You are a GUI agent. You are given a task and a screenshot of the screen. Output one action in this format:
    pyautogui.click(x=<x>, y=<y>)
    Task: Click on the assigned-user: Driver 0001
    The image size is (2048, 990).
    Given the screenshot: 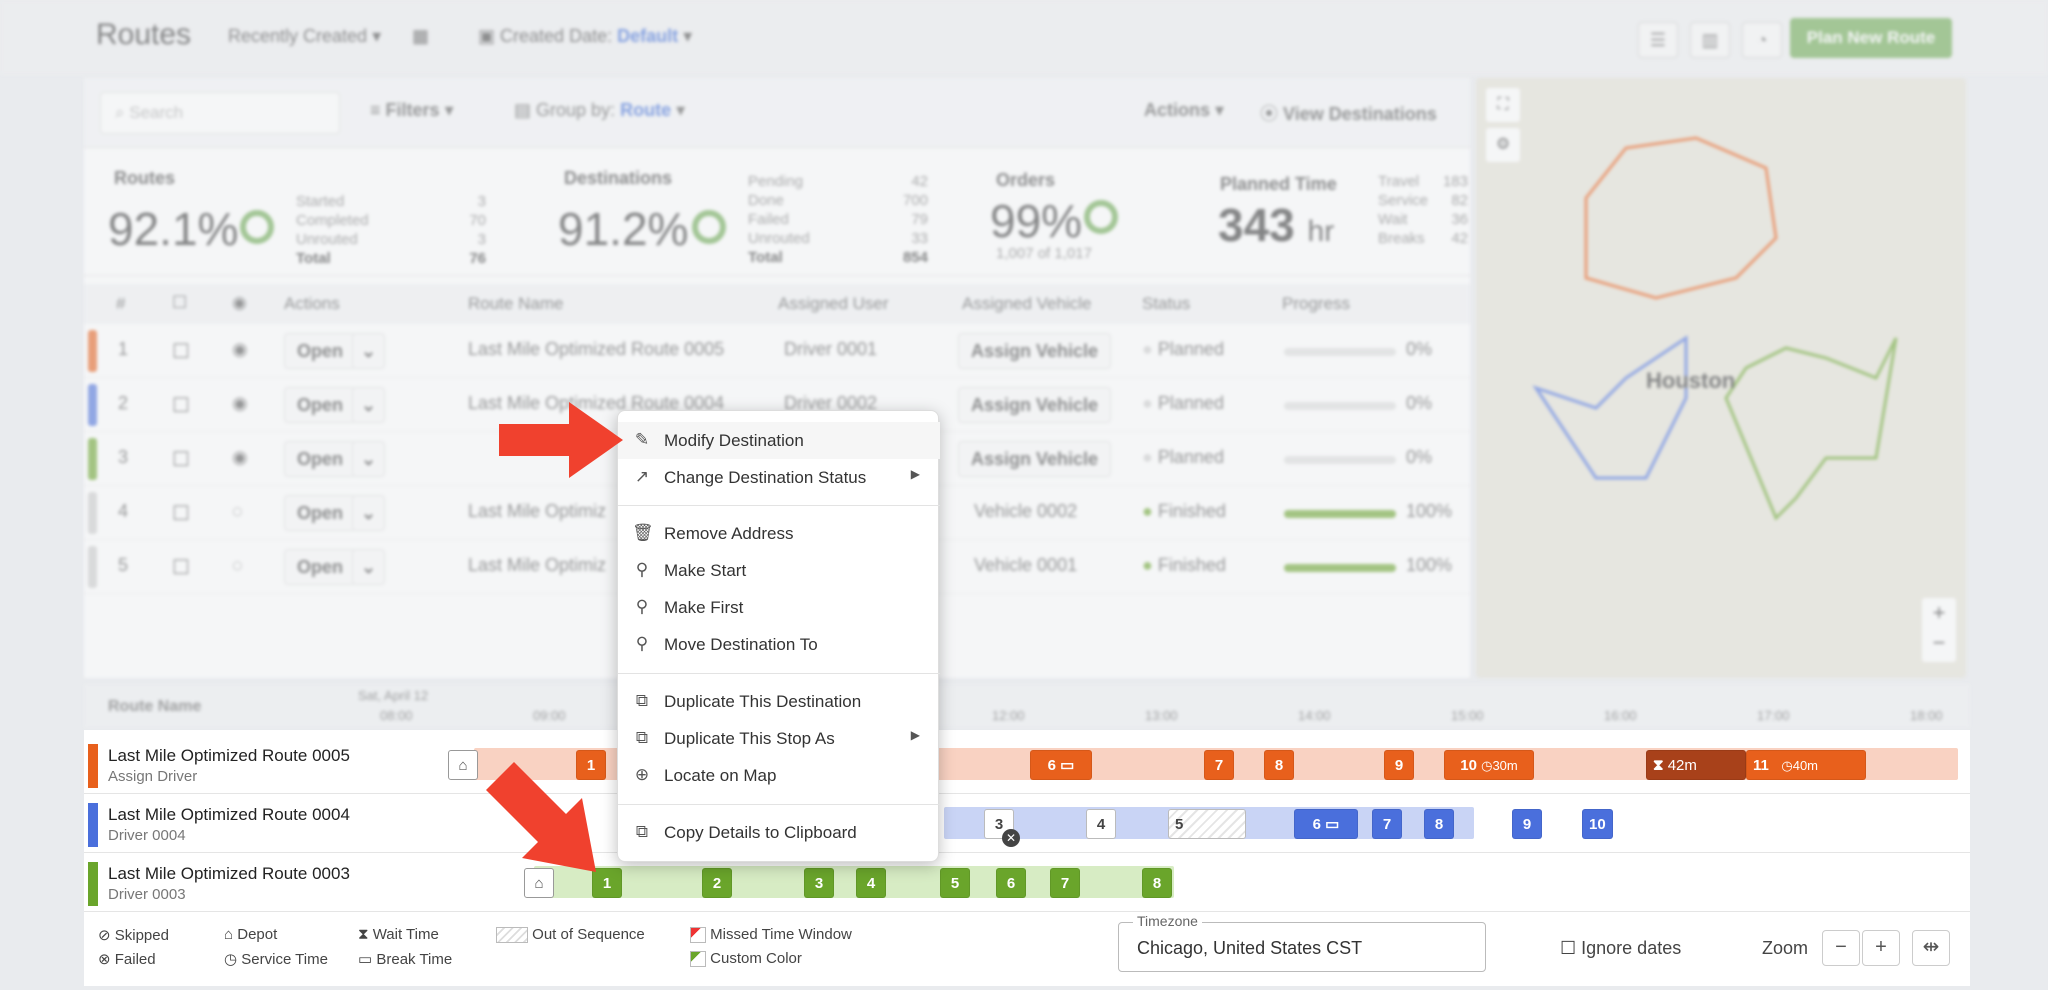 What is the action you would take?
    pyautogui.click(x=831, y=349)
    